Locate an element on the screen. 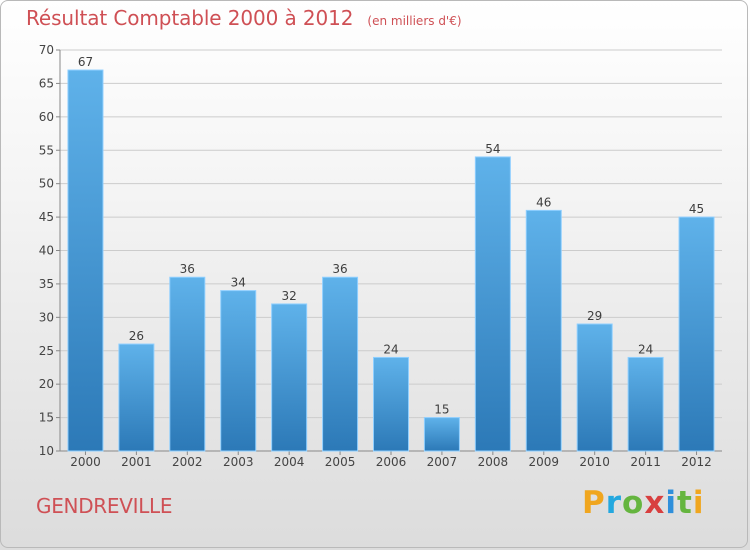 The image size is (750, 550). bar-2002 is located at coordinates (187, 364).